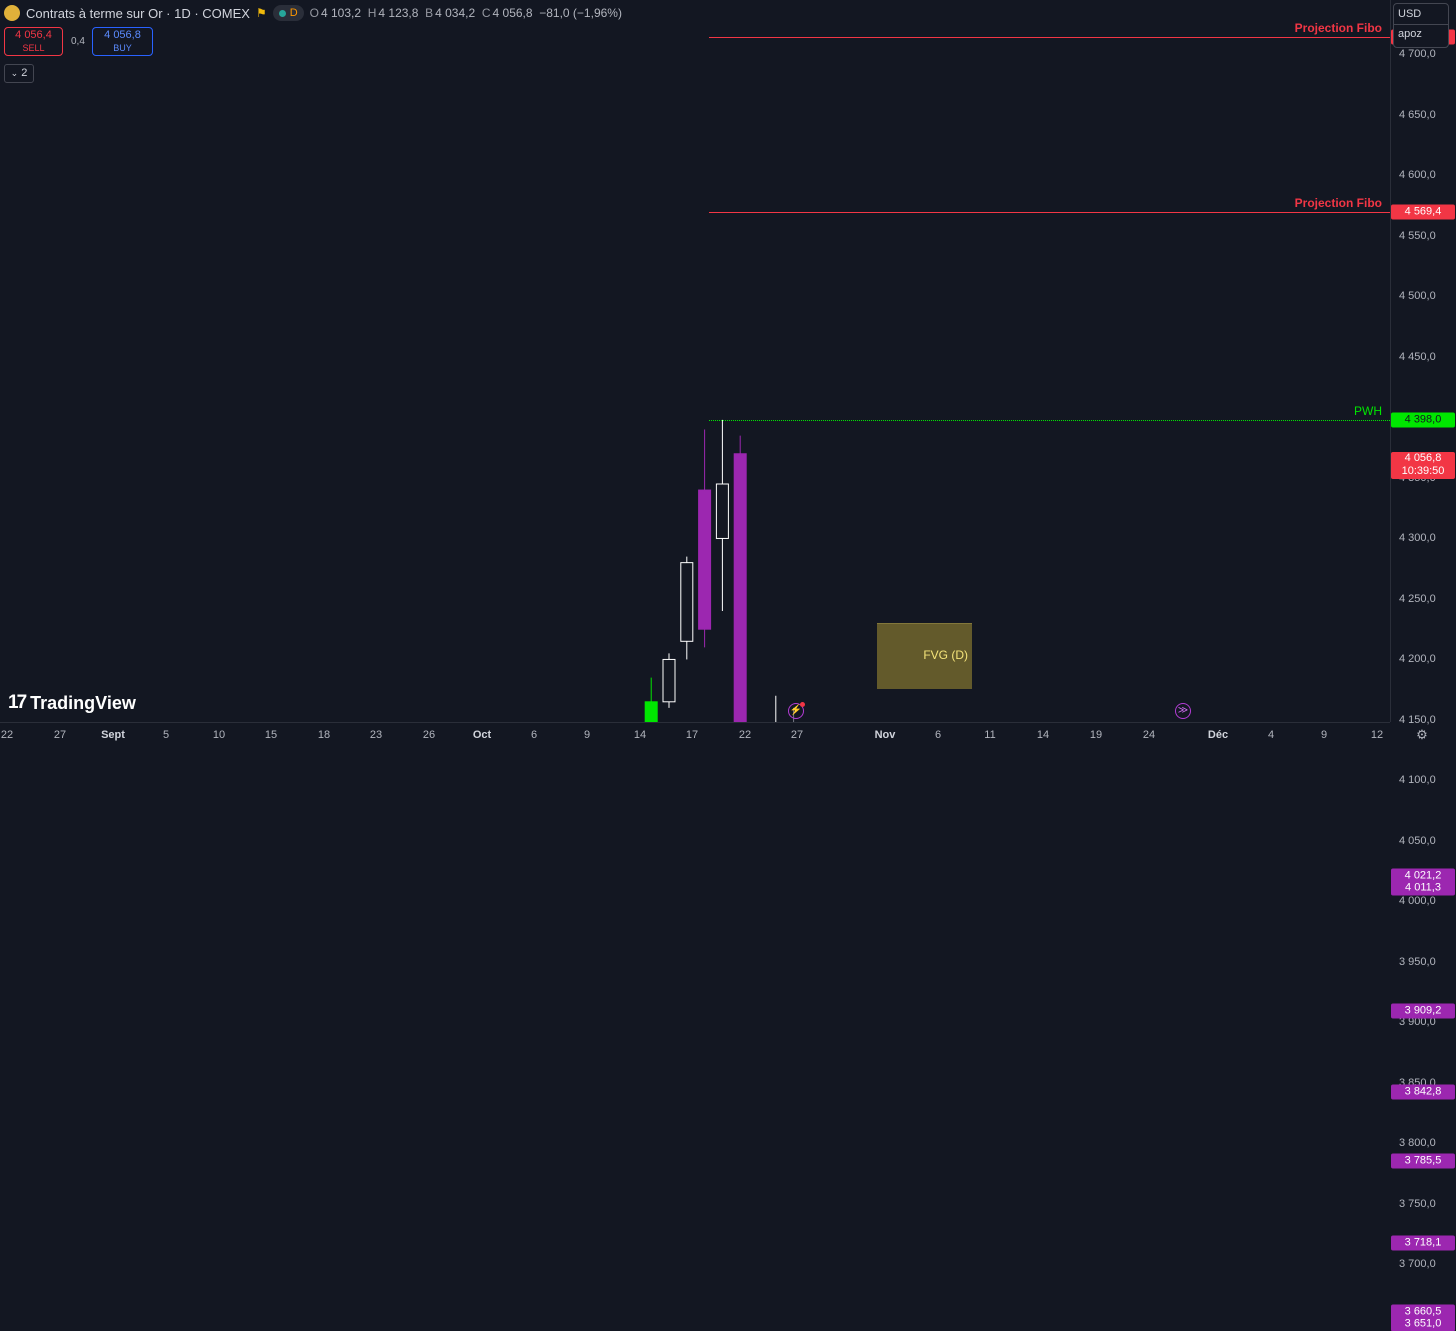 The height and width of the screenshot is (1331, 1456). What do you see at coordinates (1423, 1011) in the screenshot?
I see `ssl-price-tag: 3 909,2` at bounding box center [1423, 1011].